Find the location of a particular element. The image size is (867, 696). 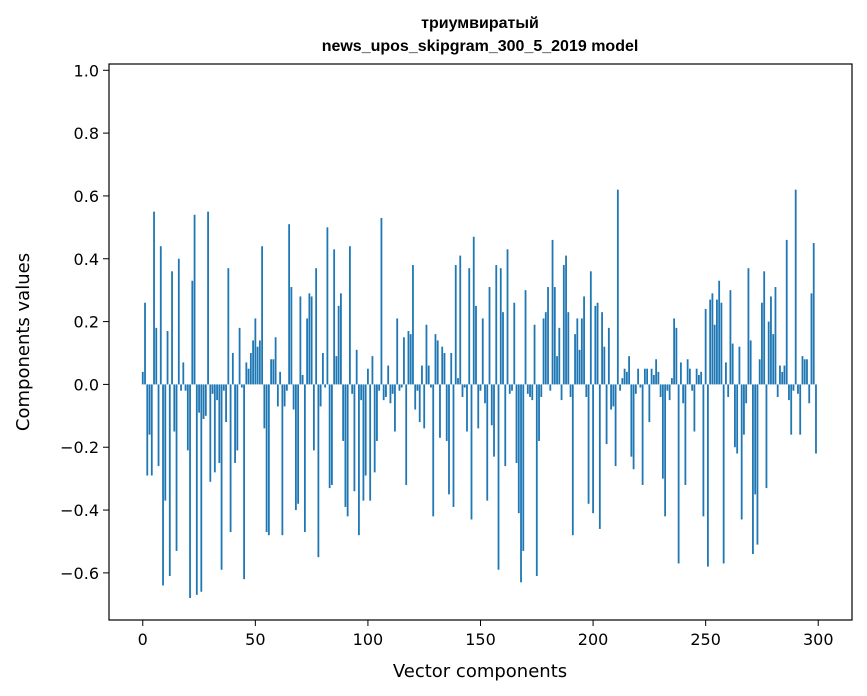

x-tick-label: 50 is located at coordinates (255, 639).